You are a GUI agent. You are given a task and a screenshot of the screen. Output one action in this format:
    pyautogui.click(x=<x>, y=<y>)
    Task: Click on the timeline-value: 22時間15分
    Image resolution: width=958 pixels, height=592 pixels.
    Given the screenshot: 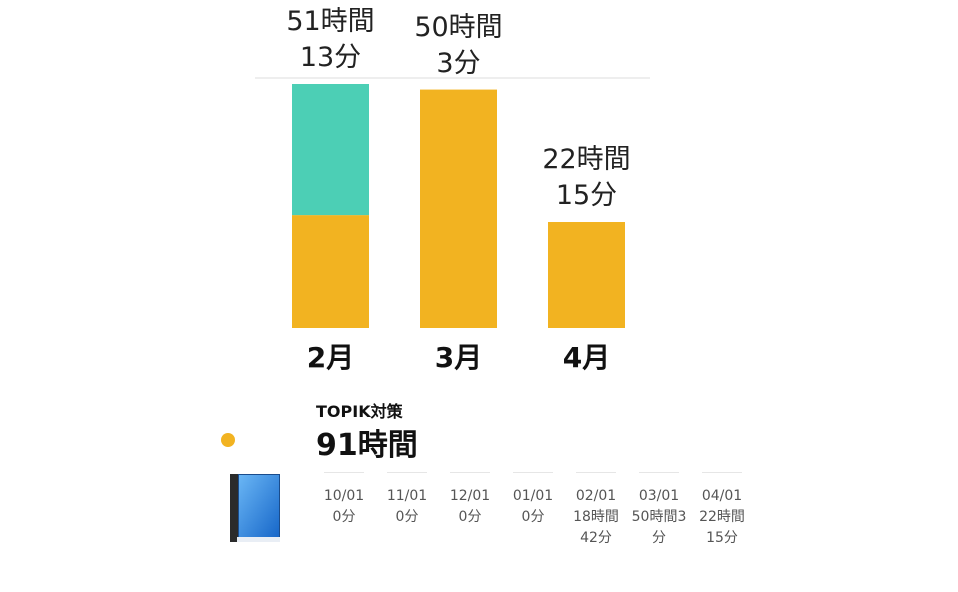 What is the action you would take?
    pyautogui.click(x=722, y=527)
    